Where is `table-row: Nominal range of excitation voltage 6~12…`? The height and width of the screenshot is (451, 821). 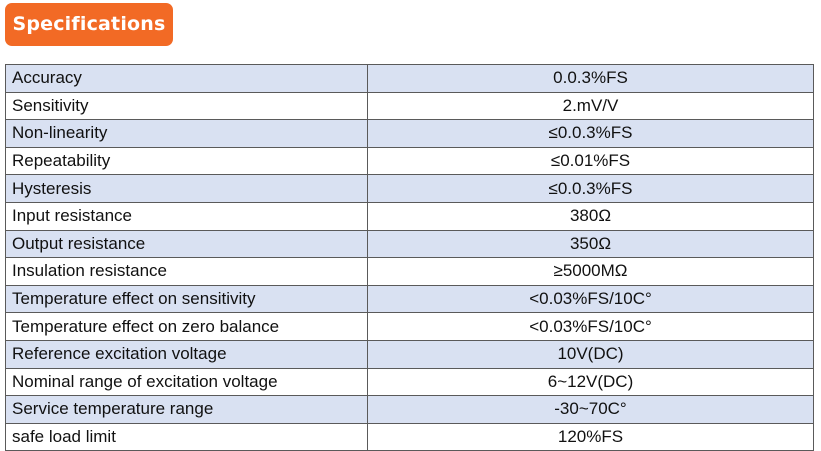
table-row: Nominal range of excitation voltage 6~12… is located at coordinates (409, 382).